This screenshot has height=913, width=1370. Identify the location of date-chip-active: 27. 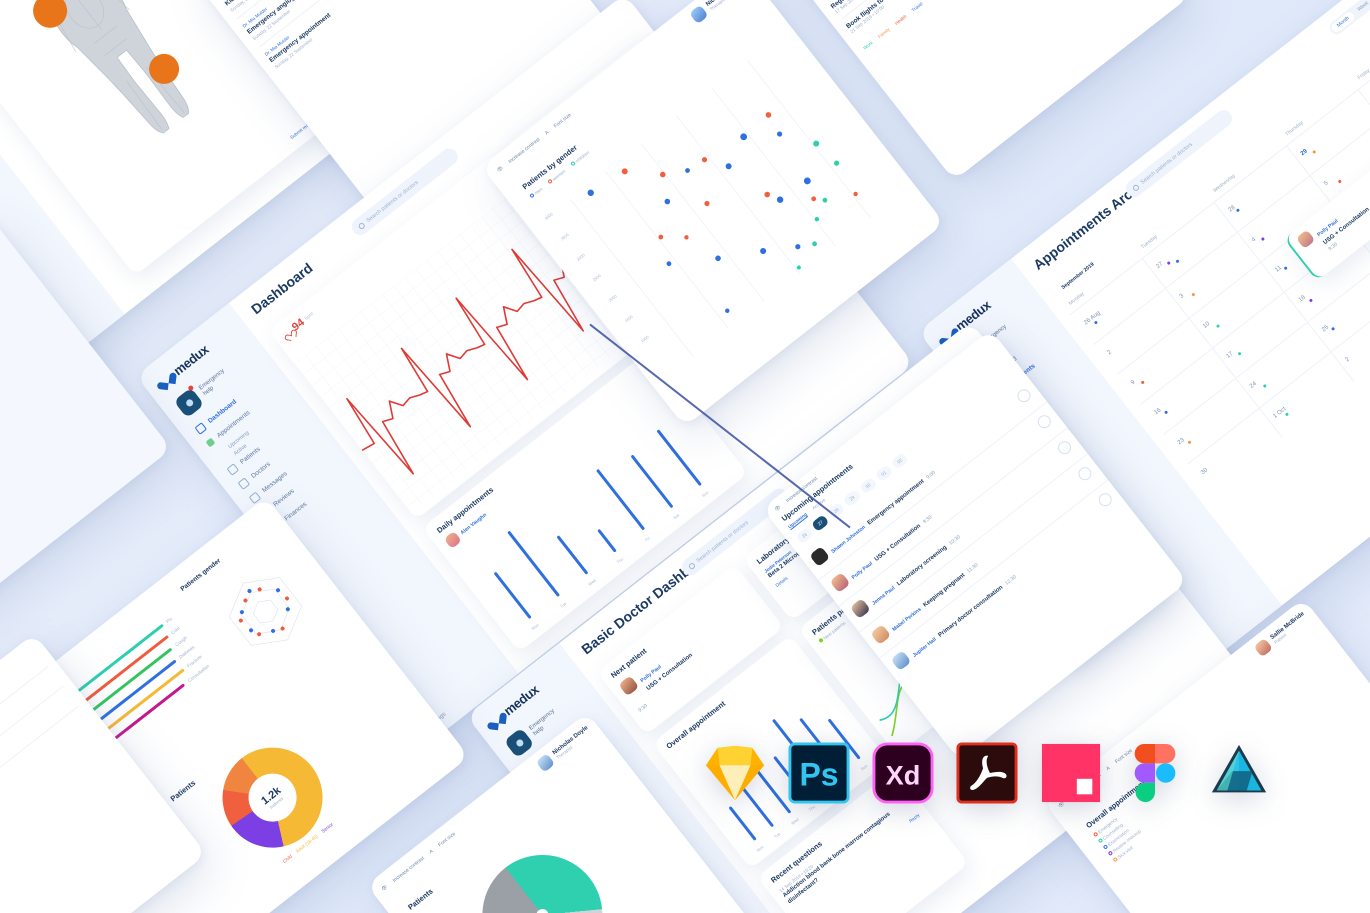
(820, 523).